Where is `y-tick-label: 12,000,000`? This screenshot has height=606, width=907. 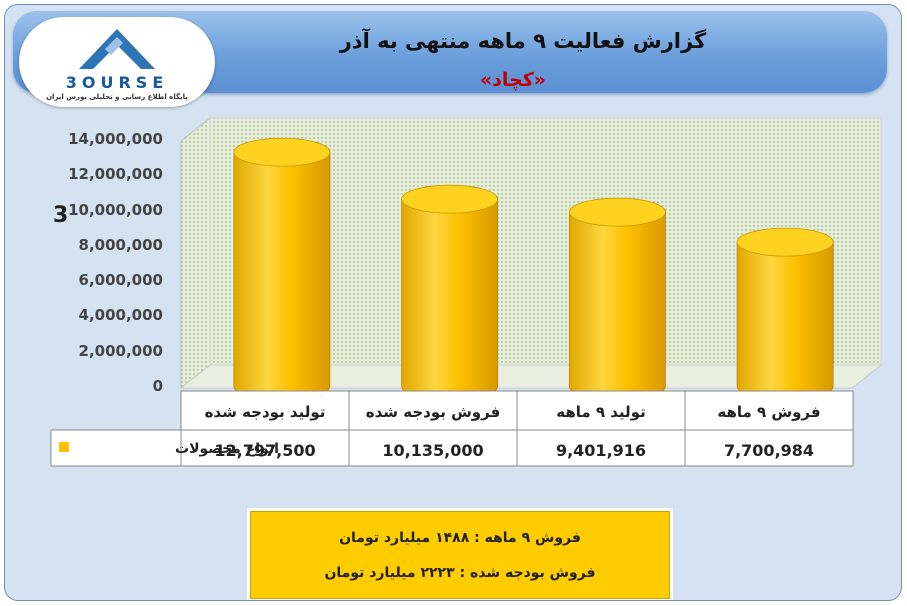
y-tick-label: 12,000,000 is located at coordinates (115, 174).